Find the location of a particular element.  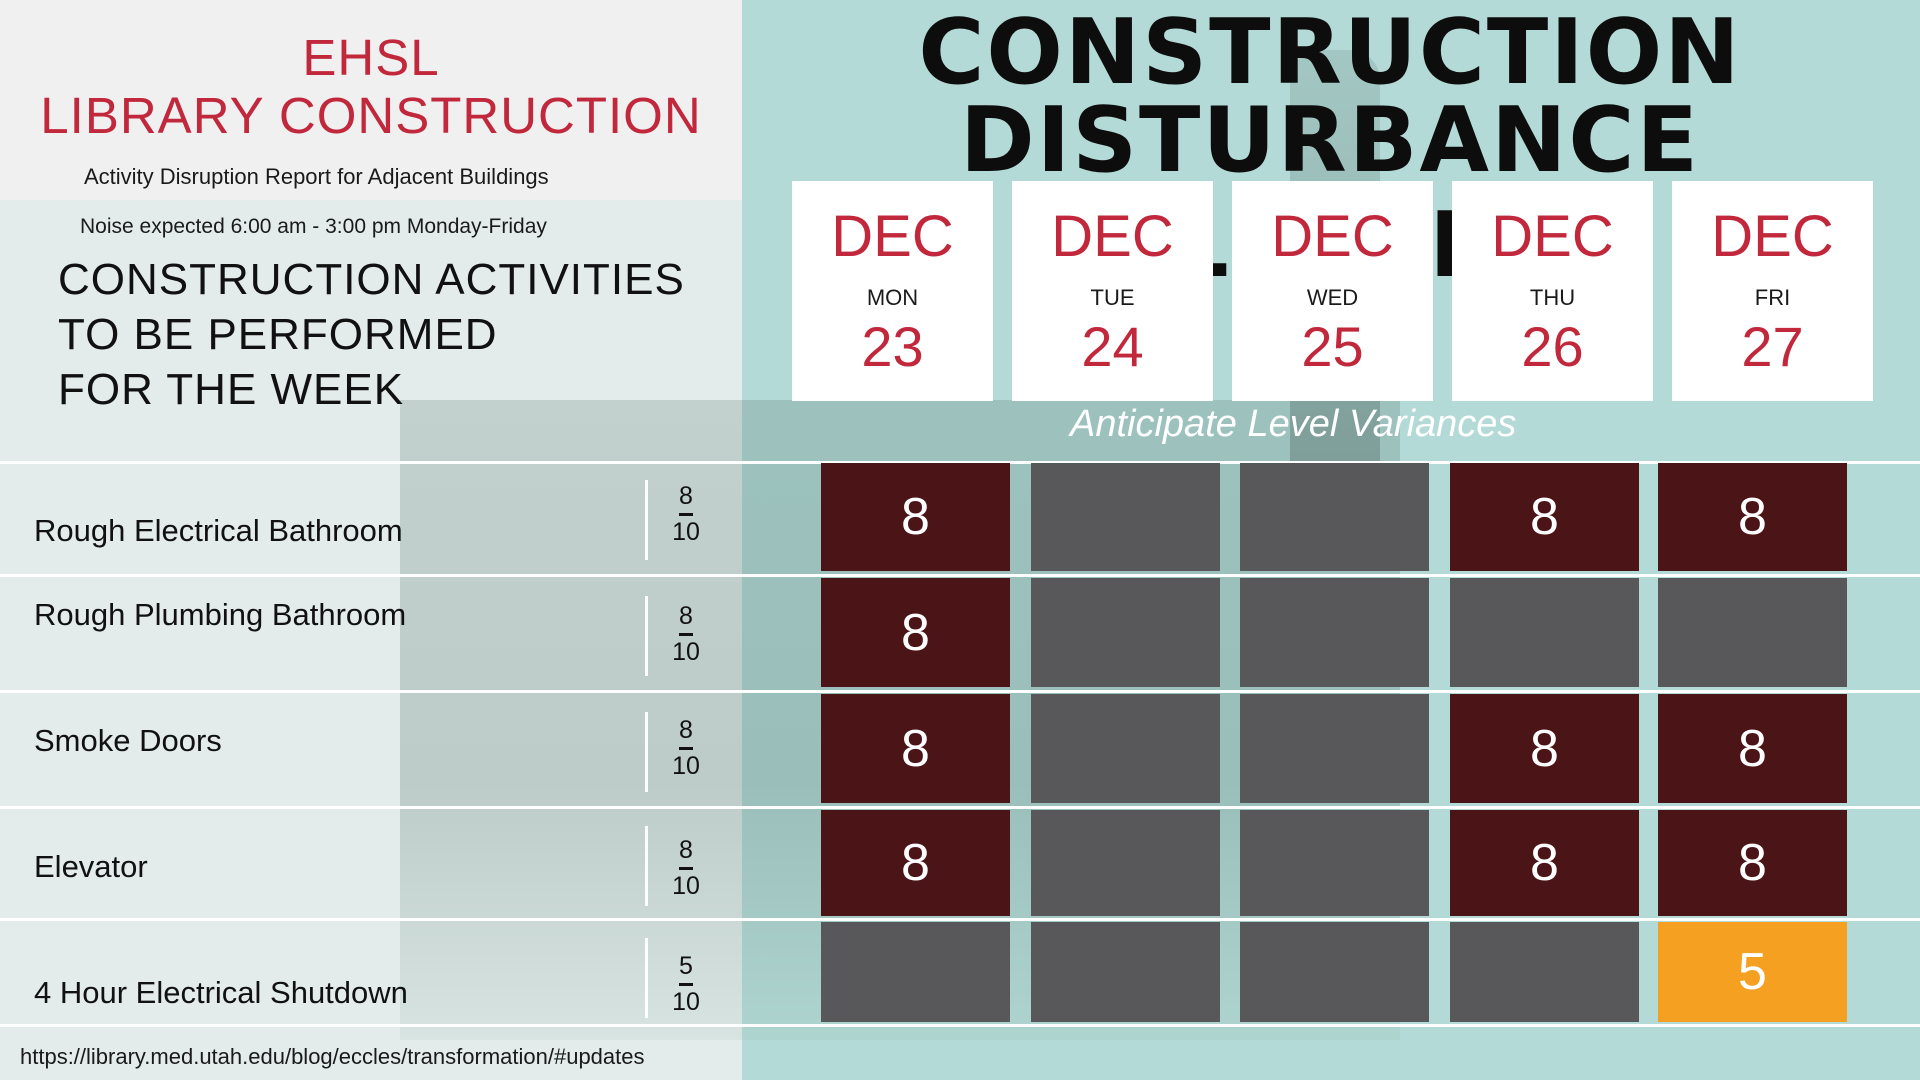

activities-heading-line3: FOR THE WEEK is located at coordinates (231, 389).